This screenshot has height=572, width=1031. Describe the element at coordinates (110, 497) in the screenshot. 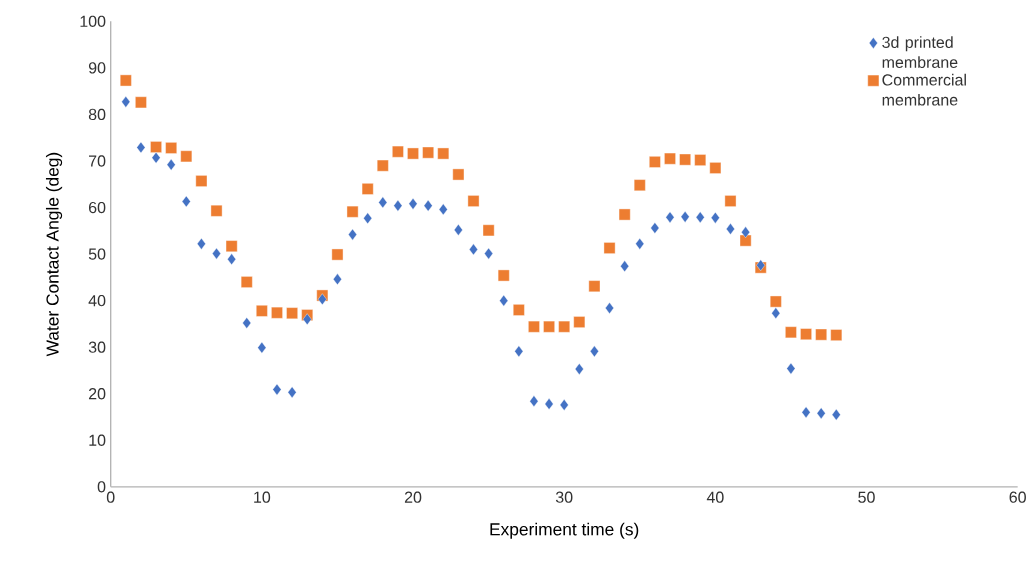

I see `x-tick-label: 0` at that location.